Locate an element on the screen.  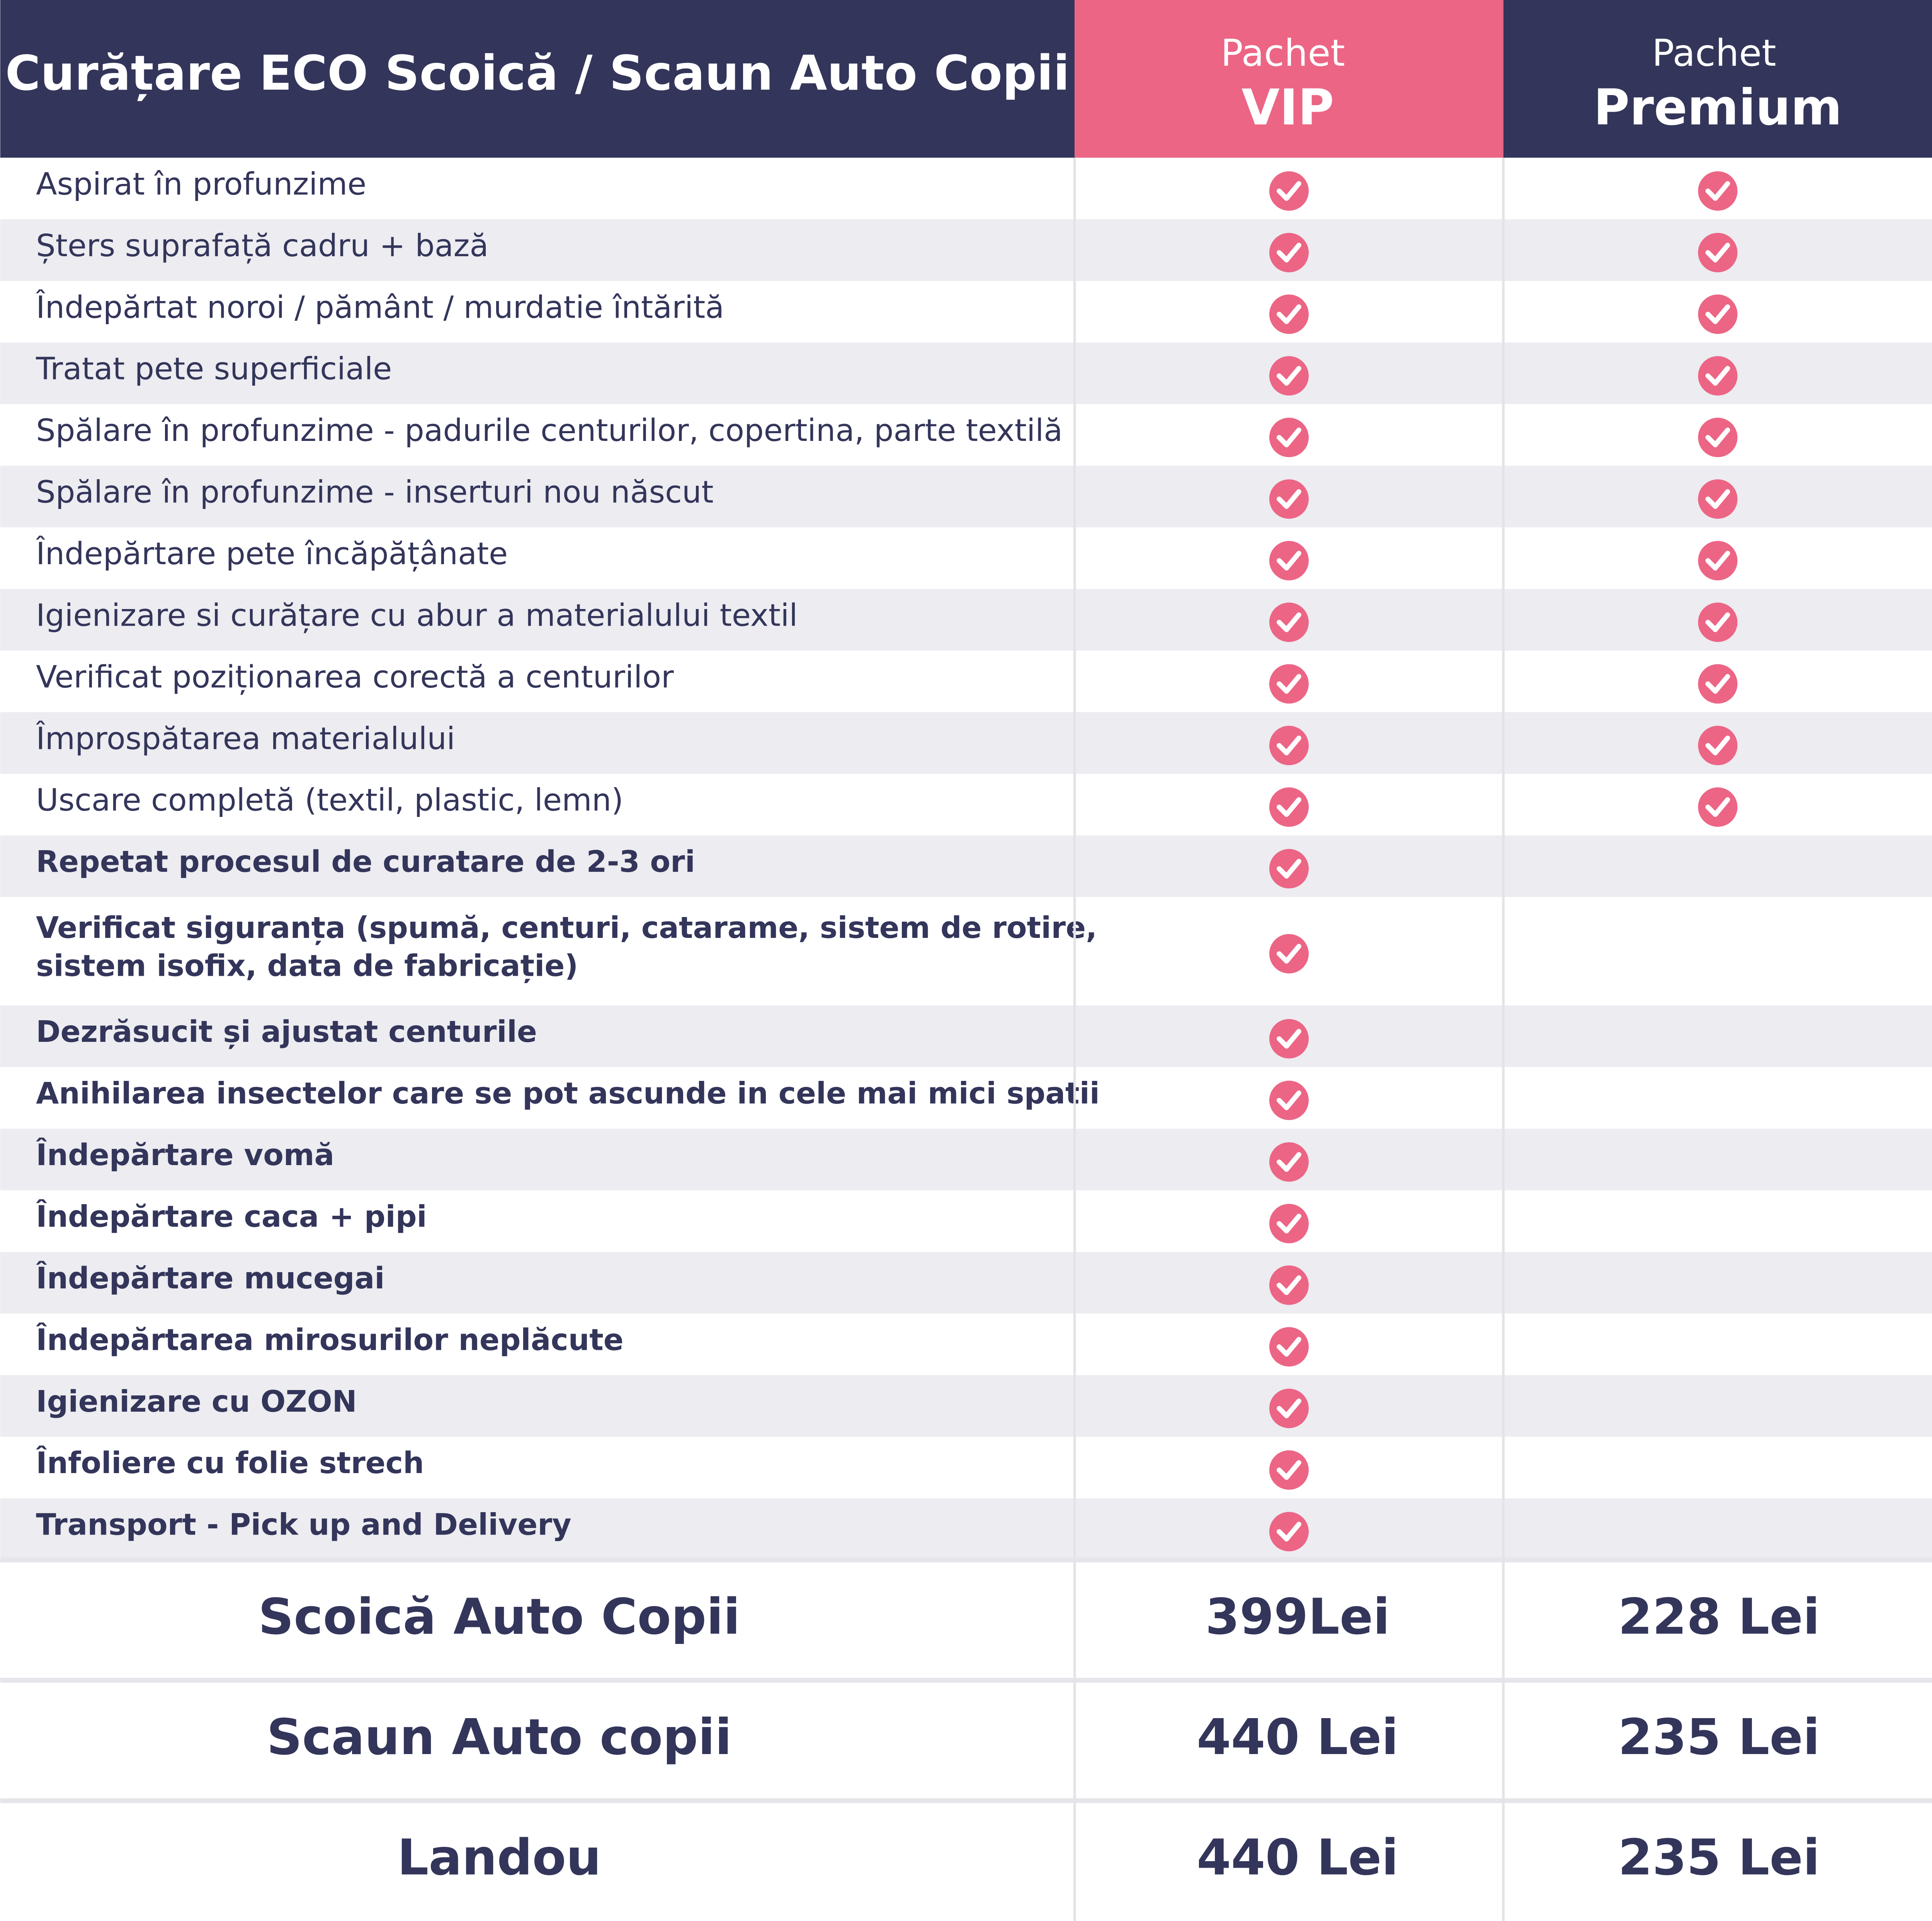
row-label: sistem isofix, data de fabricație) is located at coordinates (307, 966).